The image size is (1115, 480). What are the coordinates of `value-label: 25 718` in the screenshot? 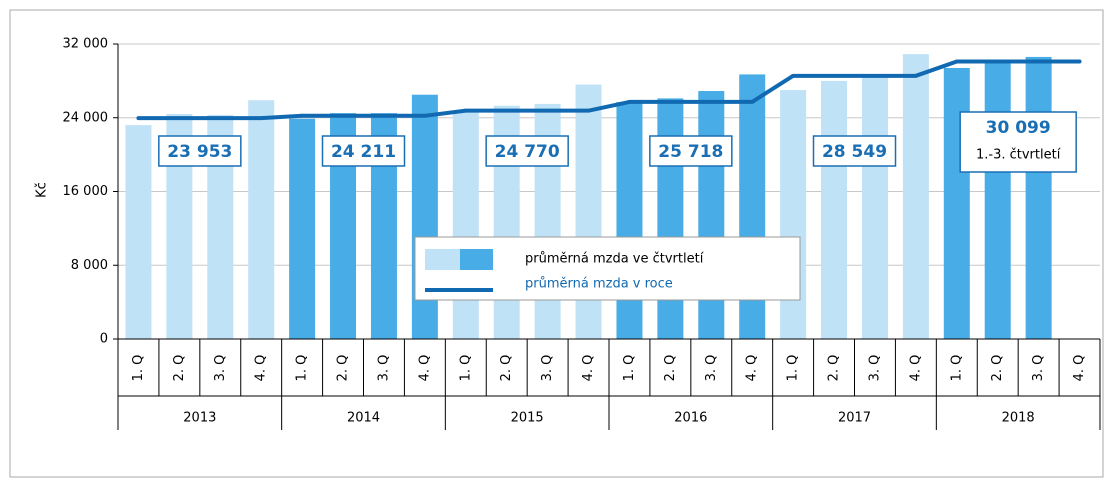 It's located at (690, 152).